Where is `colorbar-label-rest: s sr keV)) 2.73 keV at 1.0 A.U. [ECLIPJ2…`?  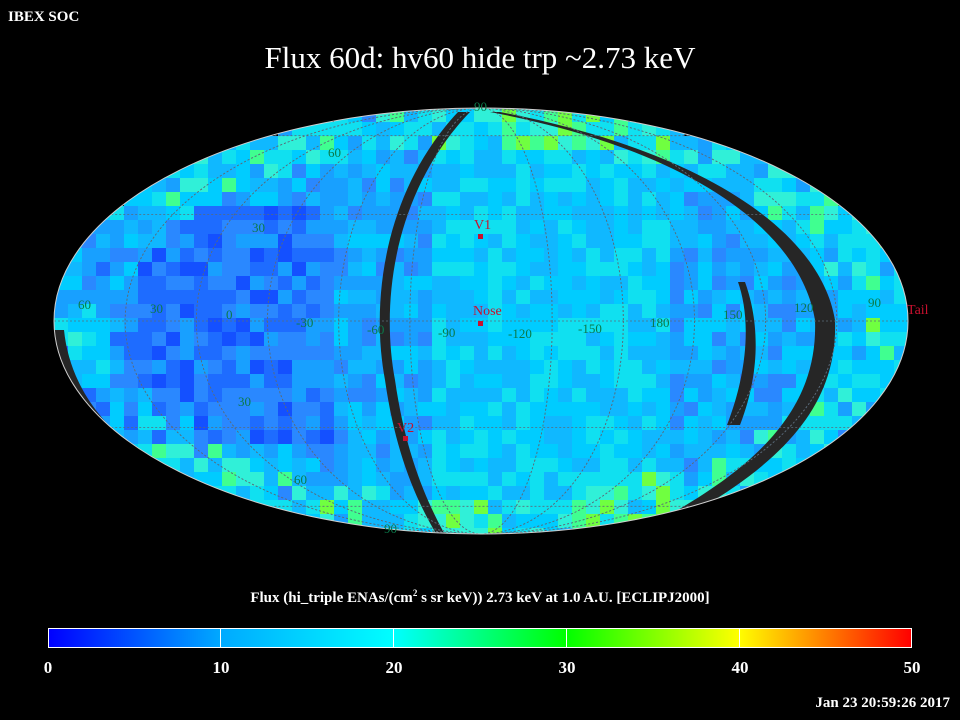 colorbar-label-rest: s sr keV)) 2.73 keV at 1.0 A.U. [ECLIPJ2… is located at coordinates (563, 598).